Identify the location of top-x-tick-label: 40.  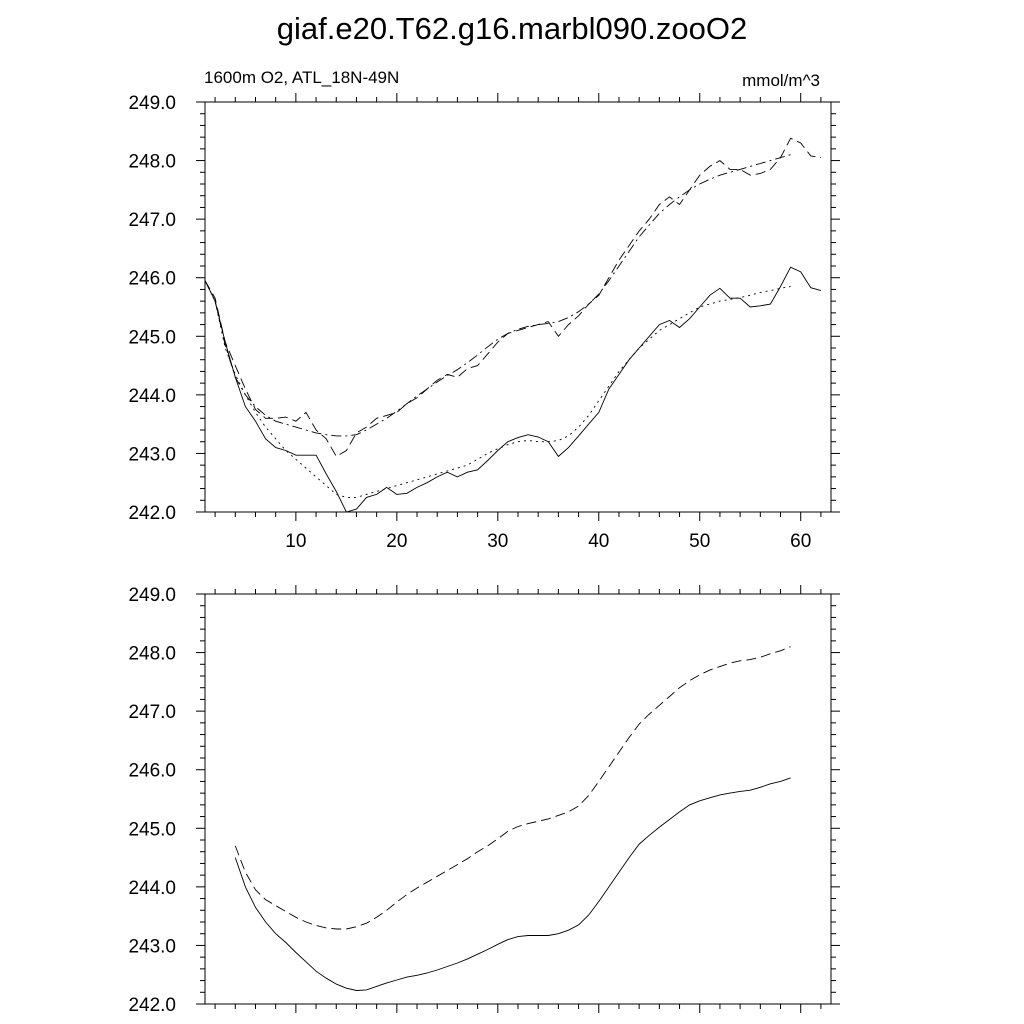
(598, 541).